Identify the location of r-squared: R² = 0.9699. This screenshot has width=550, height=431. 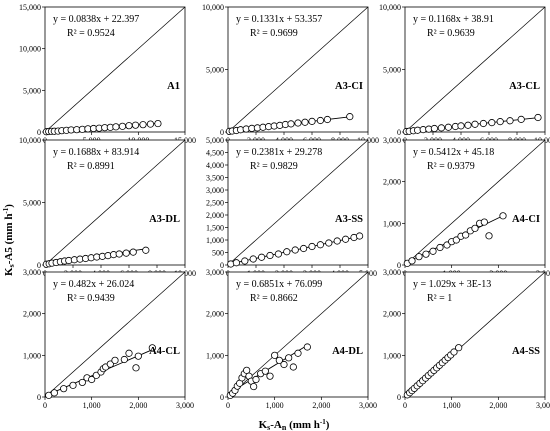
(274, 33).